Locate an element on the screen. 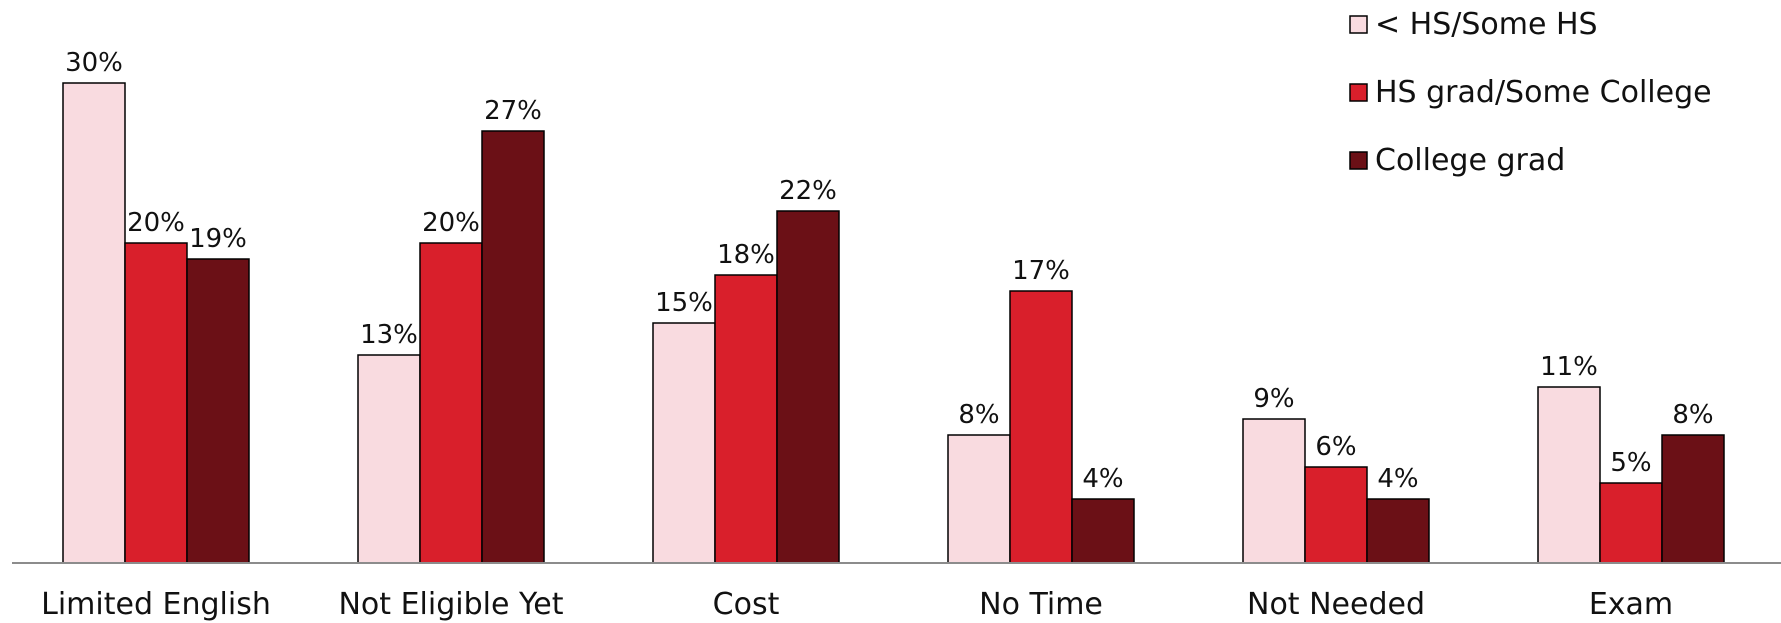 Image resolution: width=1781 pixels, height=623 pixels. data-label: 18% is located at coordinates (746, 255).